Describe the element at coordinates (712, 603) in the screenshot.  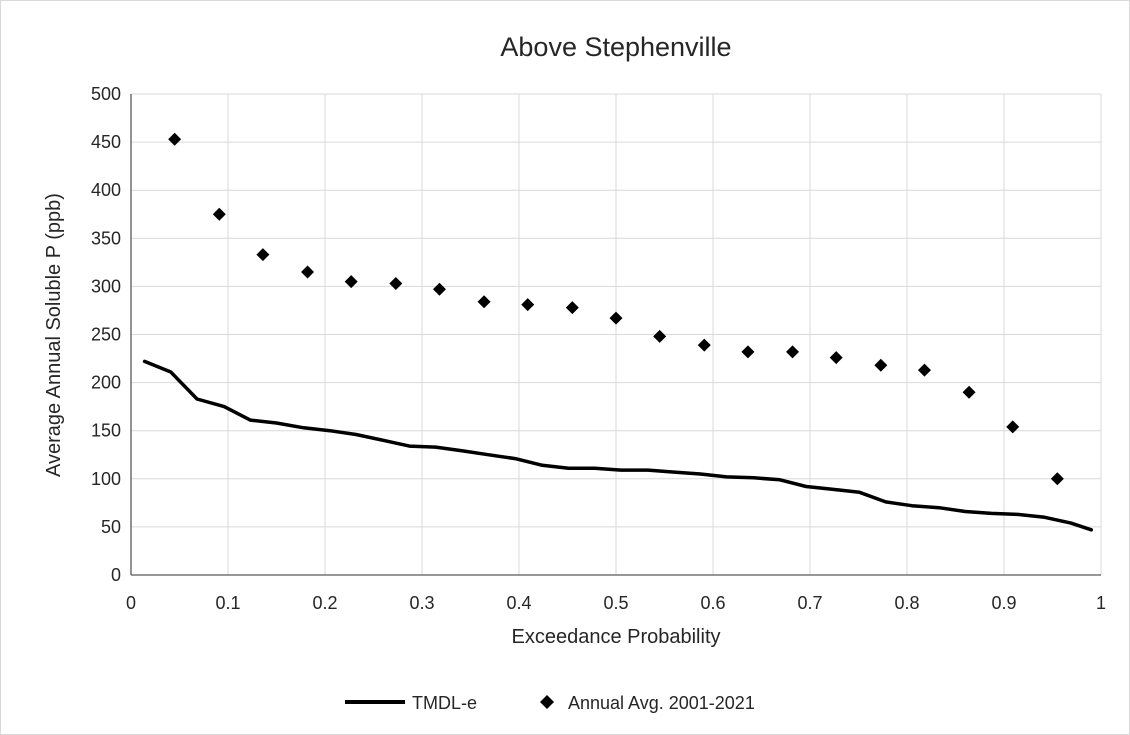
I see `x-tick-label: 0.6` at that location.